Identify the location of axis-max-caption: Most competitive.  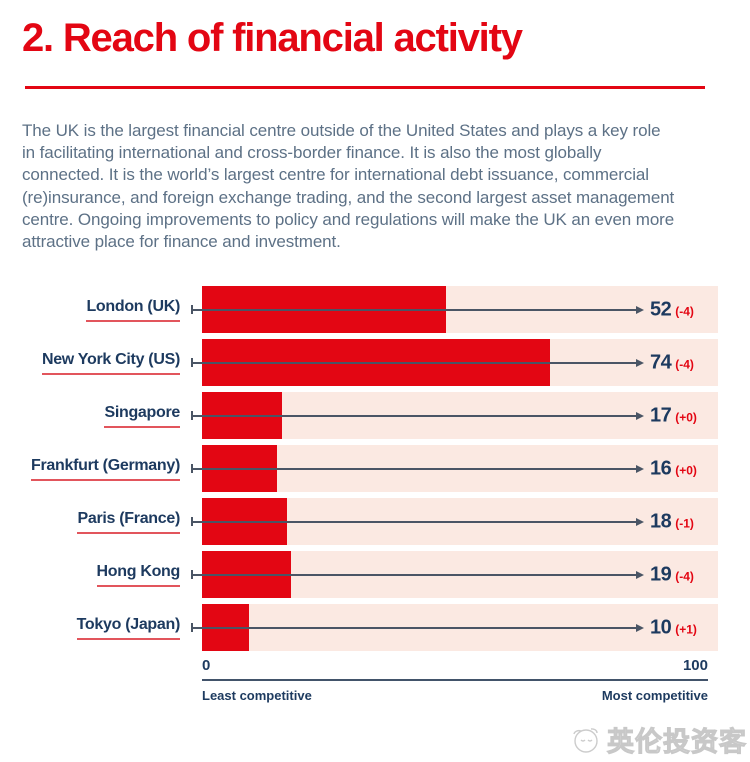
(654, 696).